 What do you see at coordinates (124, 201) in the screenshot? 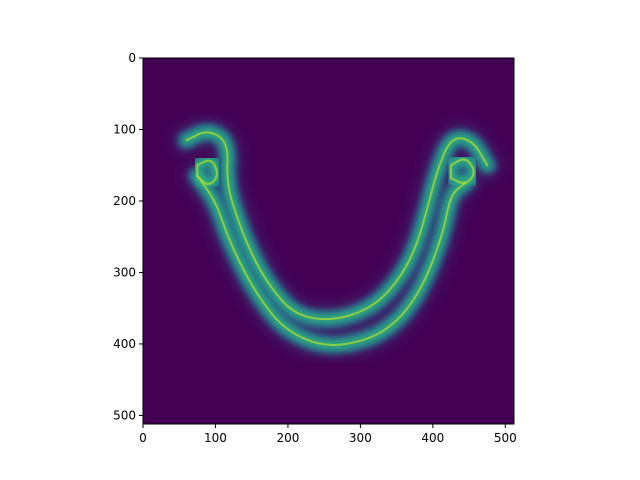
I see `y-tick-label: 200` at bounding box center [124, 201].